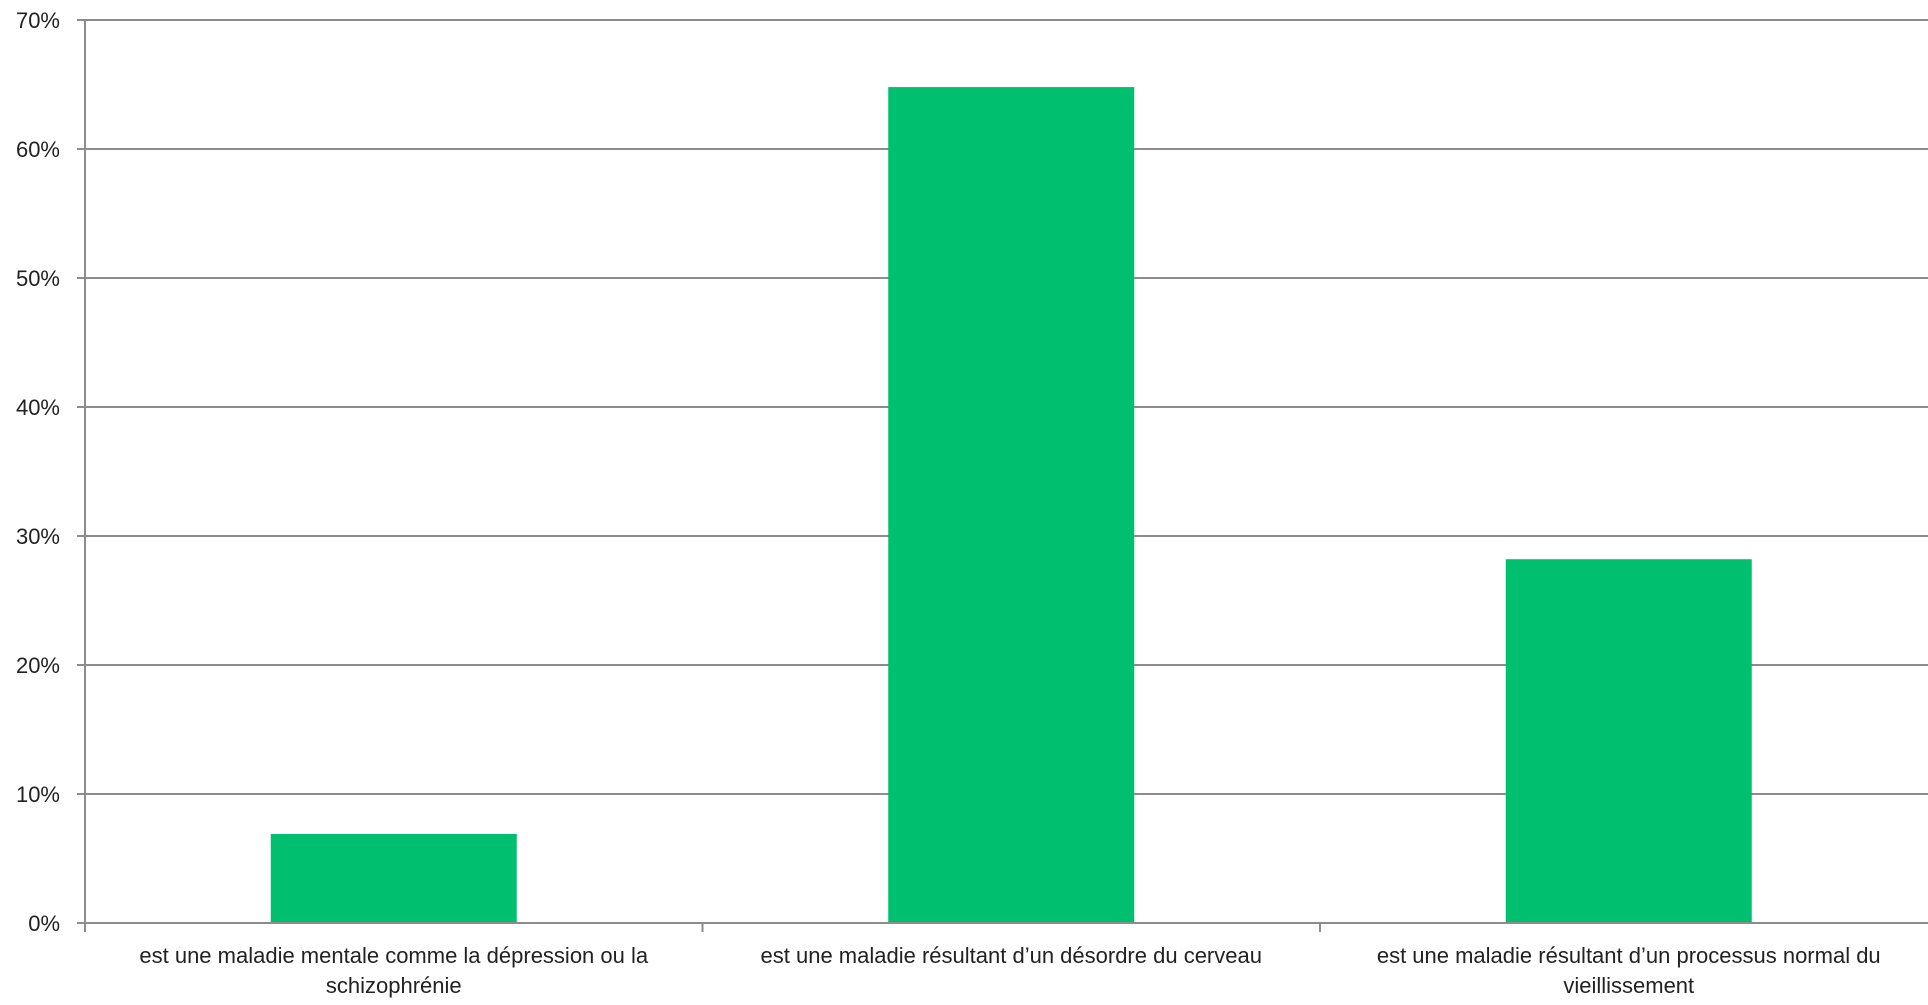 Image resolution: width=1928 pixels, height=1005 pixels. Describe the element at coordinates (38, 278) in the screenshot. I see `y-tick-label: 50%` at that location.